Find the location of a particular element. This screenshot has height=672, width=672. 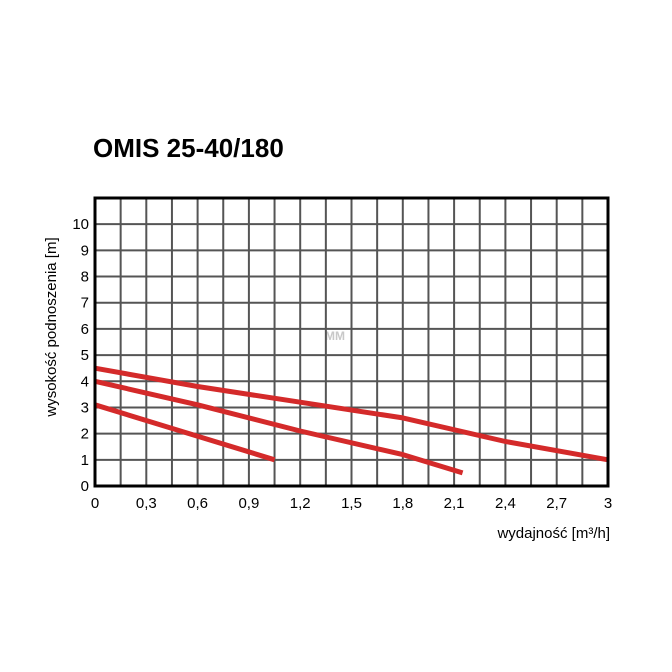

x-tick-label: 0,3 is located at coordinates (146, 503).